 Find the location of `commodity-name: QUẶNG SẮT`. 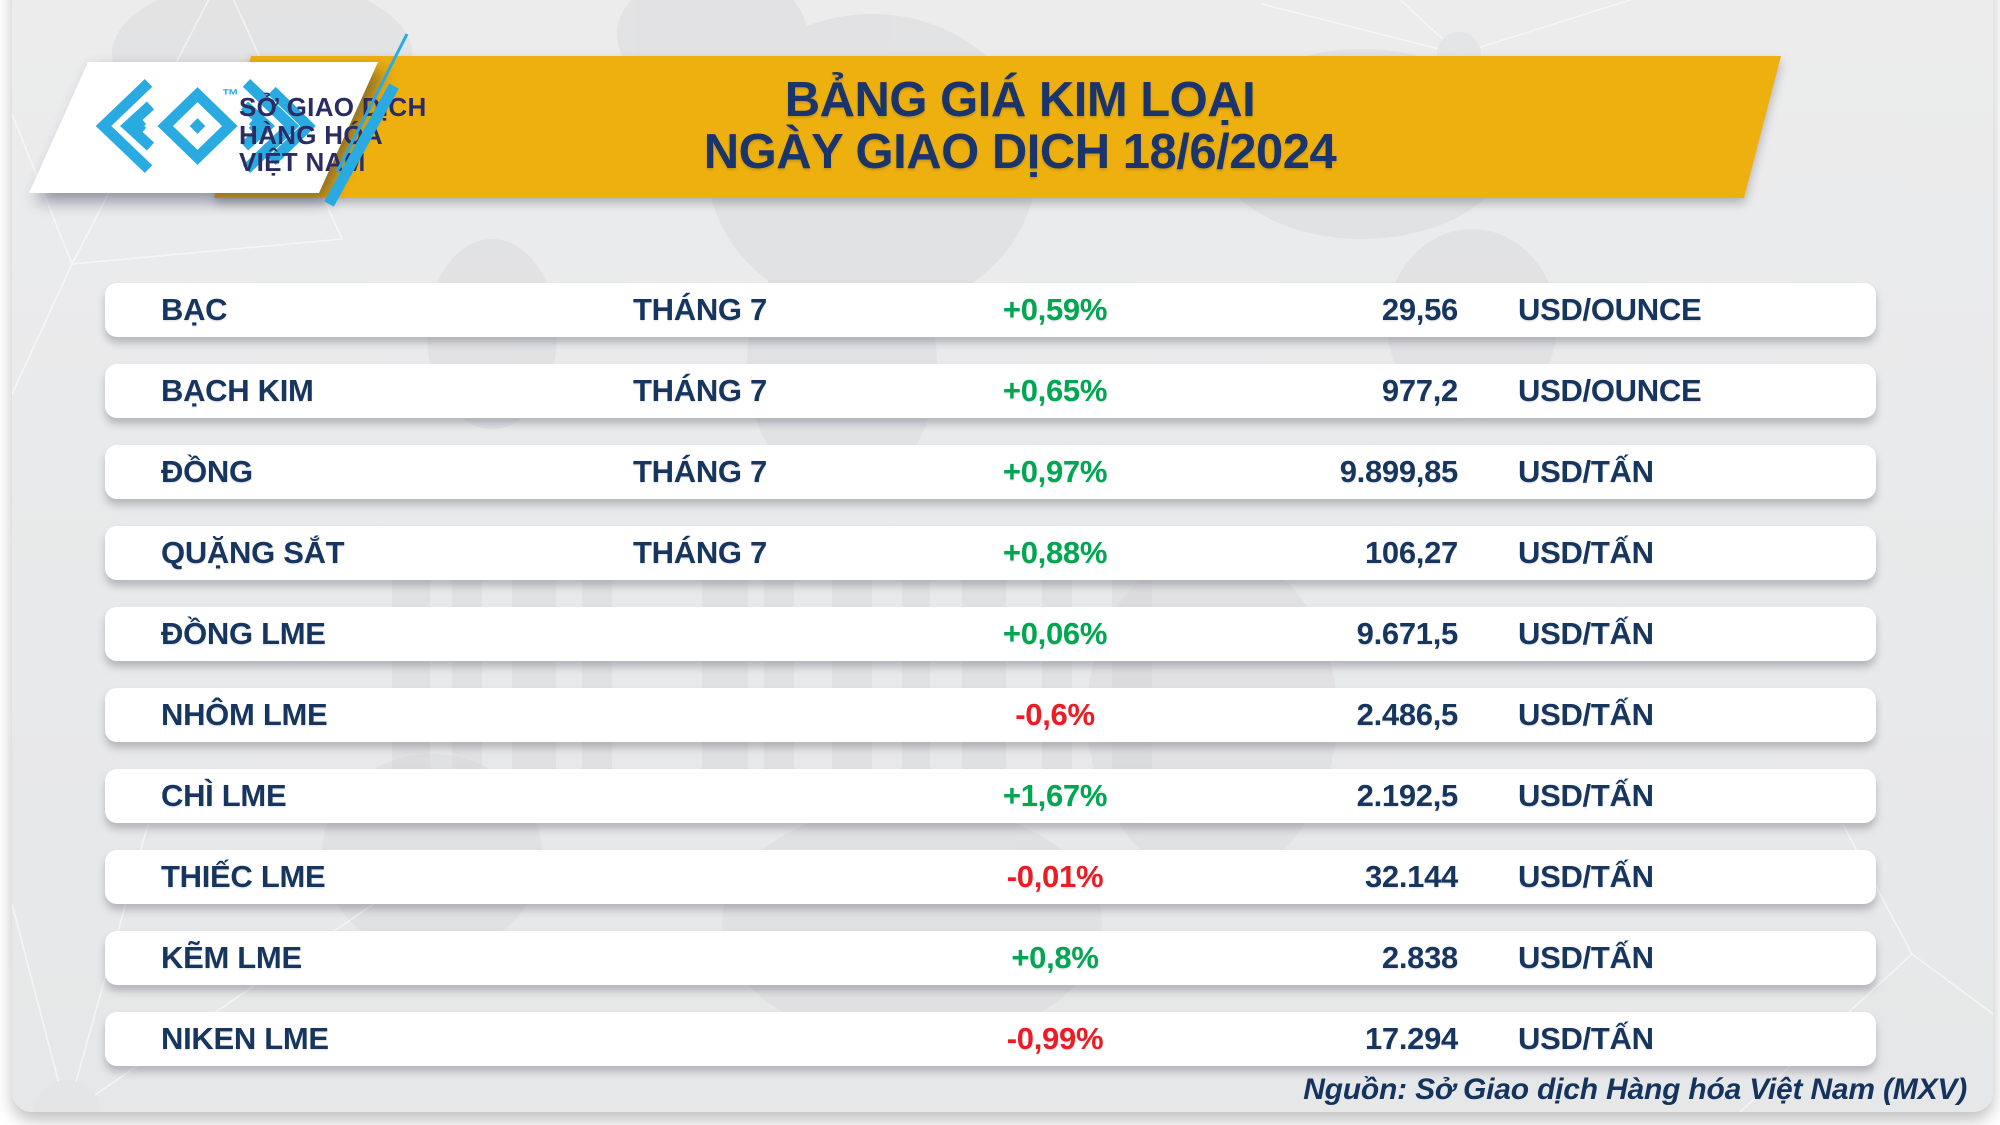

commodity-name: QUẶNG SẮT is located at coordinates (253, 552).